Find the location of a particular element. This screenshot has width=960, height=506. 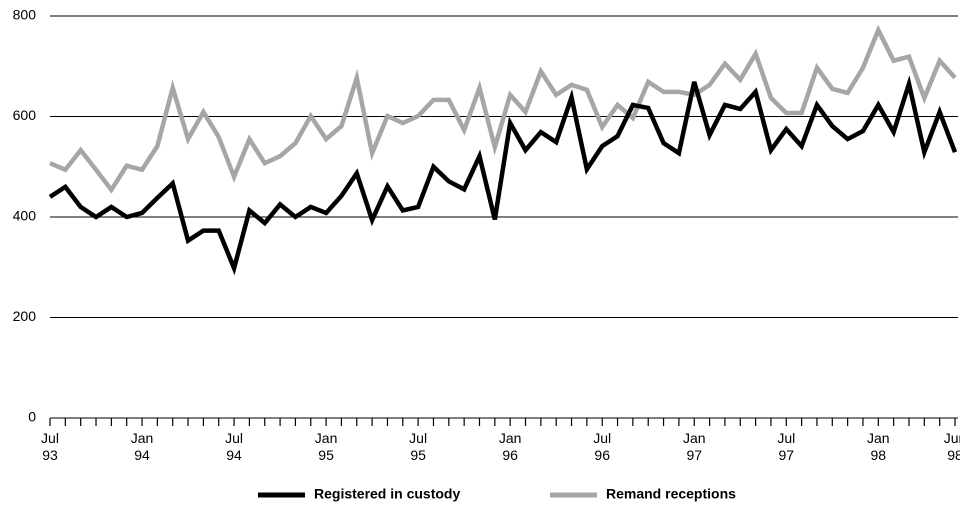

x-tick-label: Jul 97 is located at coordinates (786, 446).